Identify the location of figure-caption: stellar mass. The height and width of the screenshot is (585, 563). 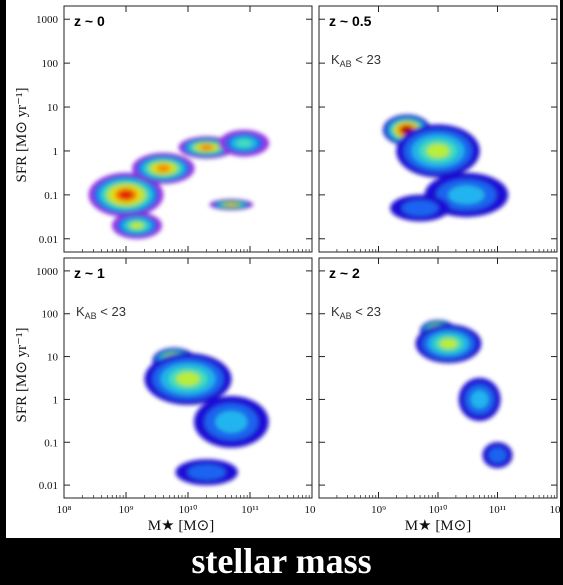
(281, 561).